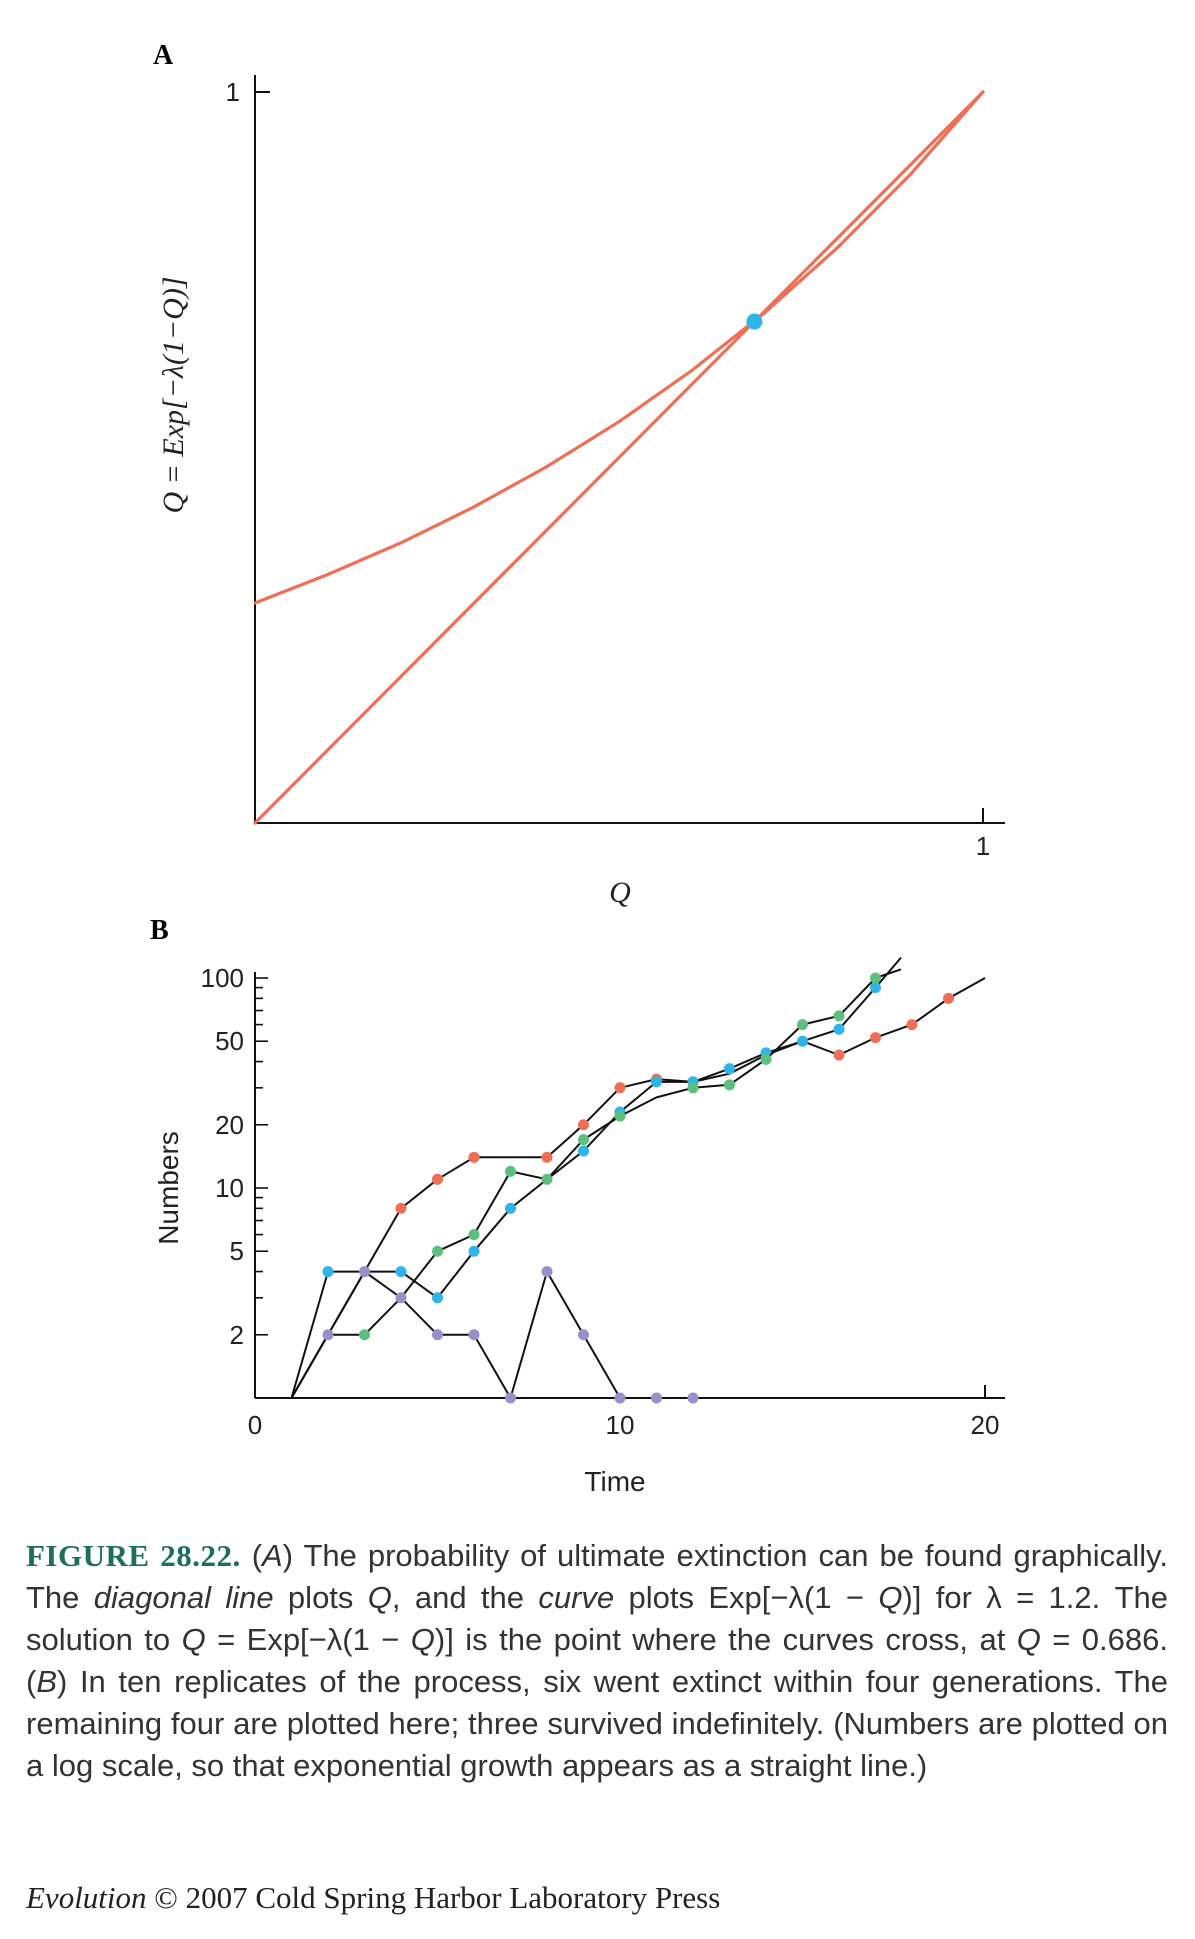 The height and width of the screenshot is (1939, 1195). I want to click on panel-a-x-tick-label: 1, so click(983, 846).